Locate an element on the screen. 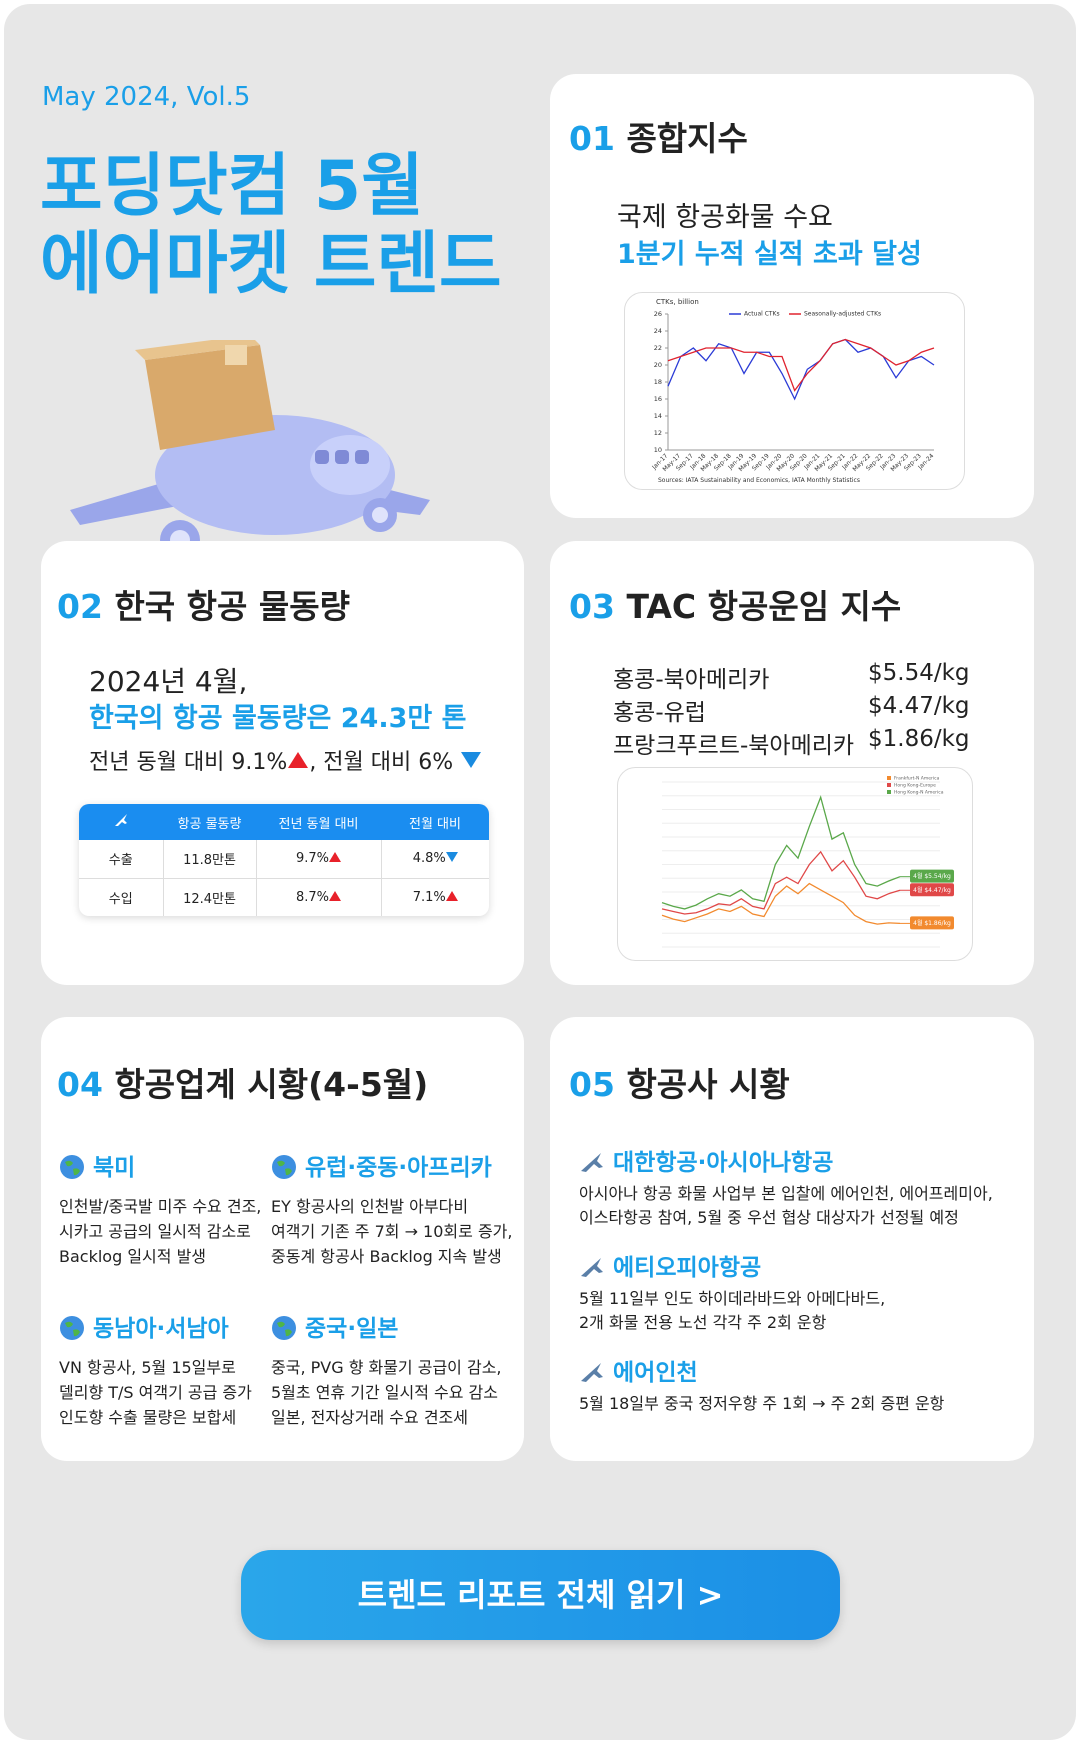 This screenshot has width=1080, height=1744. region-name: 유럽·중동·아프리카 is located at coordinates (398, 1168).